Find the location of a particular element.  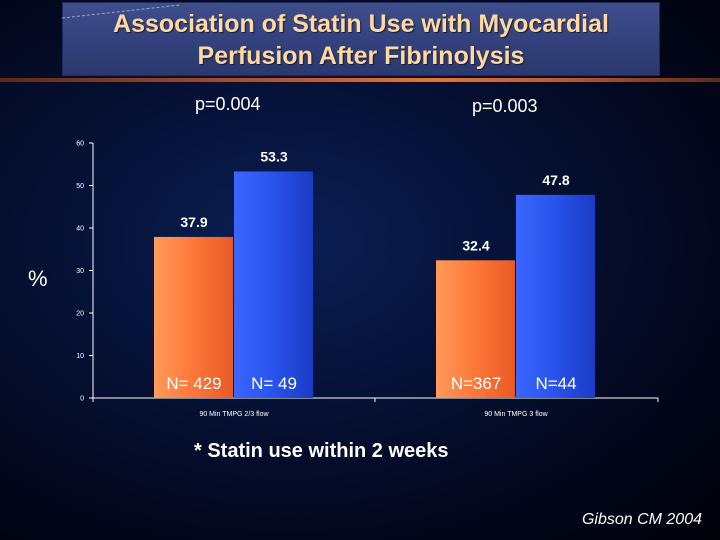

y-tick-label: 0 is located at coordinates (82, 399).